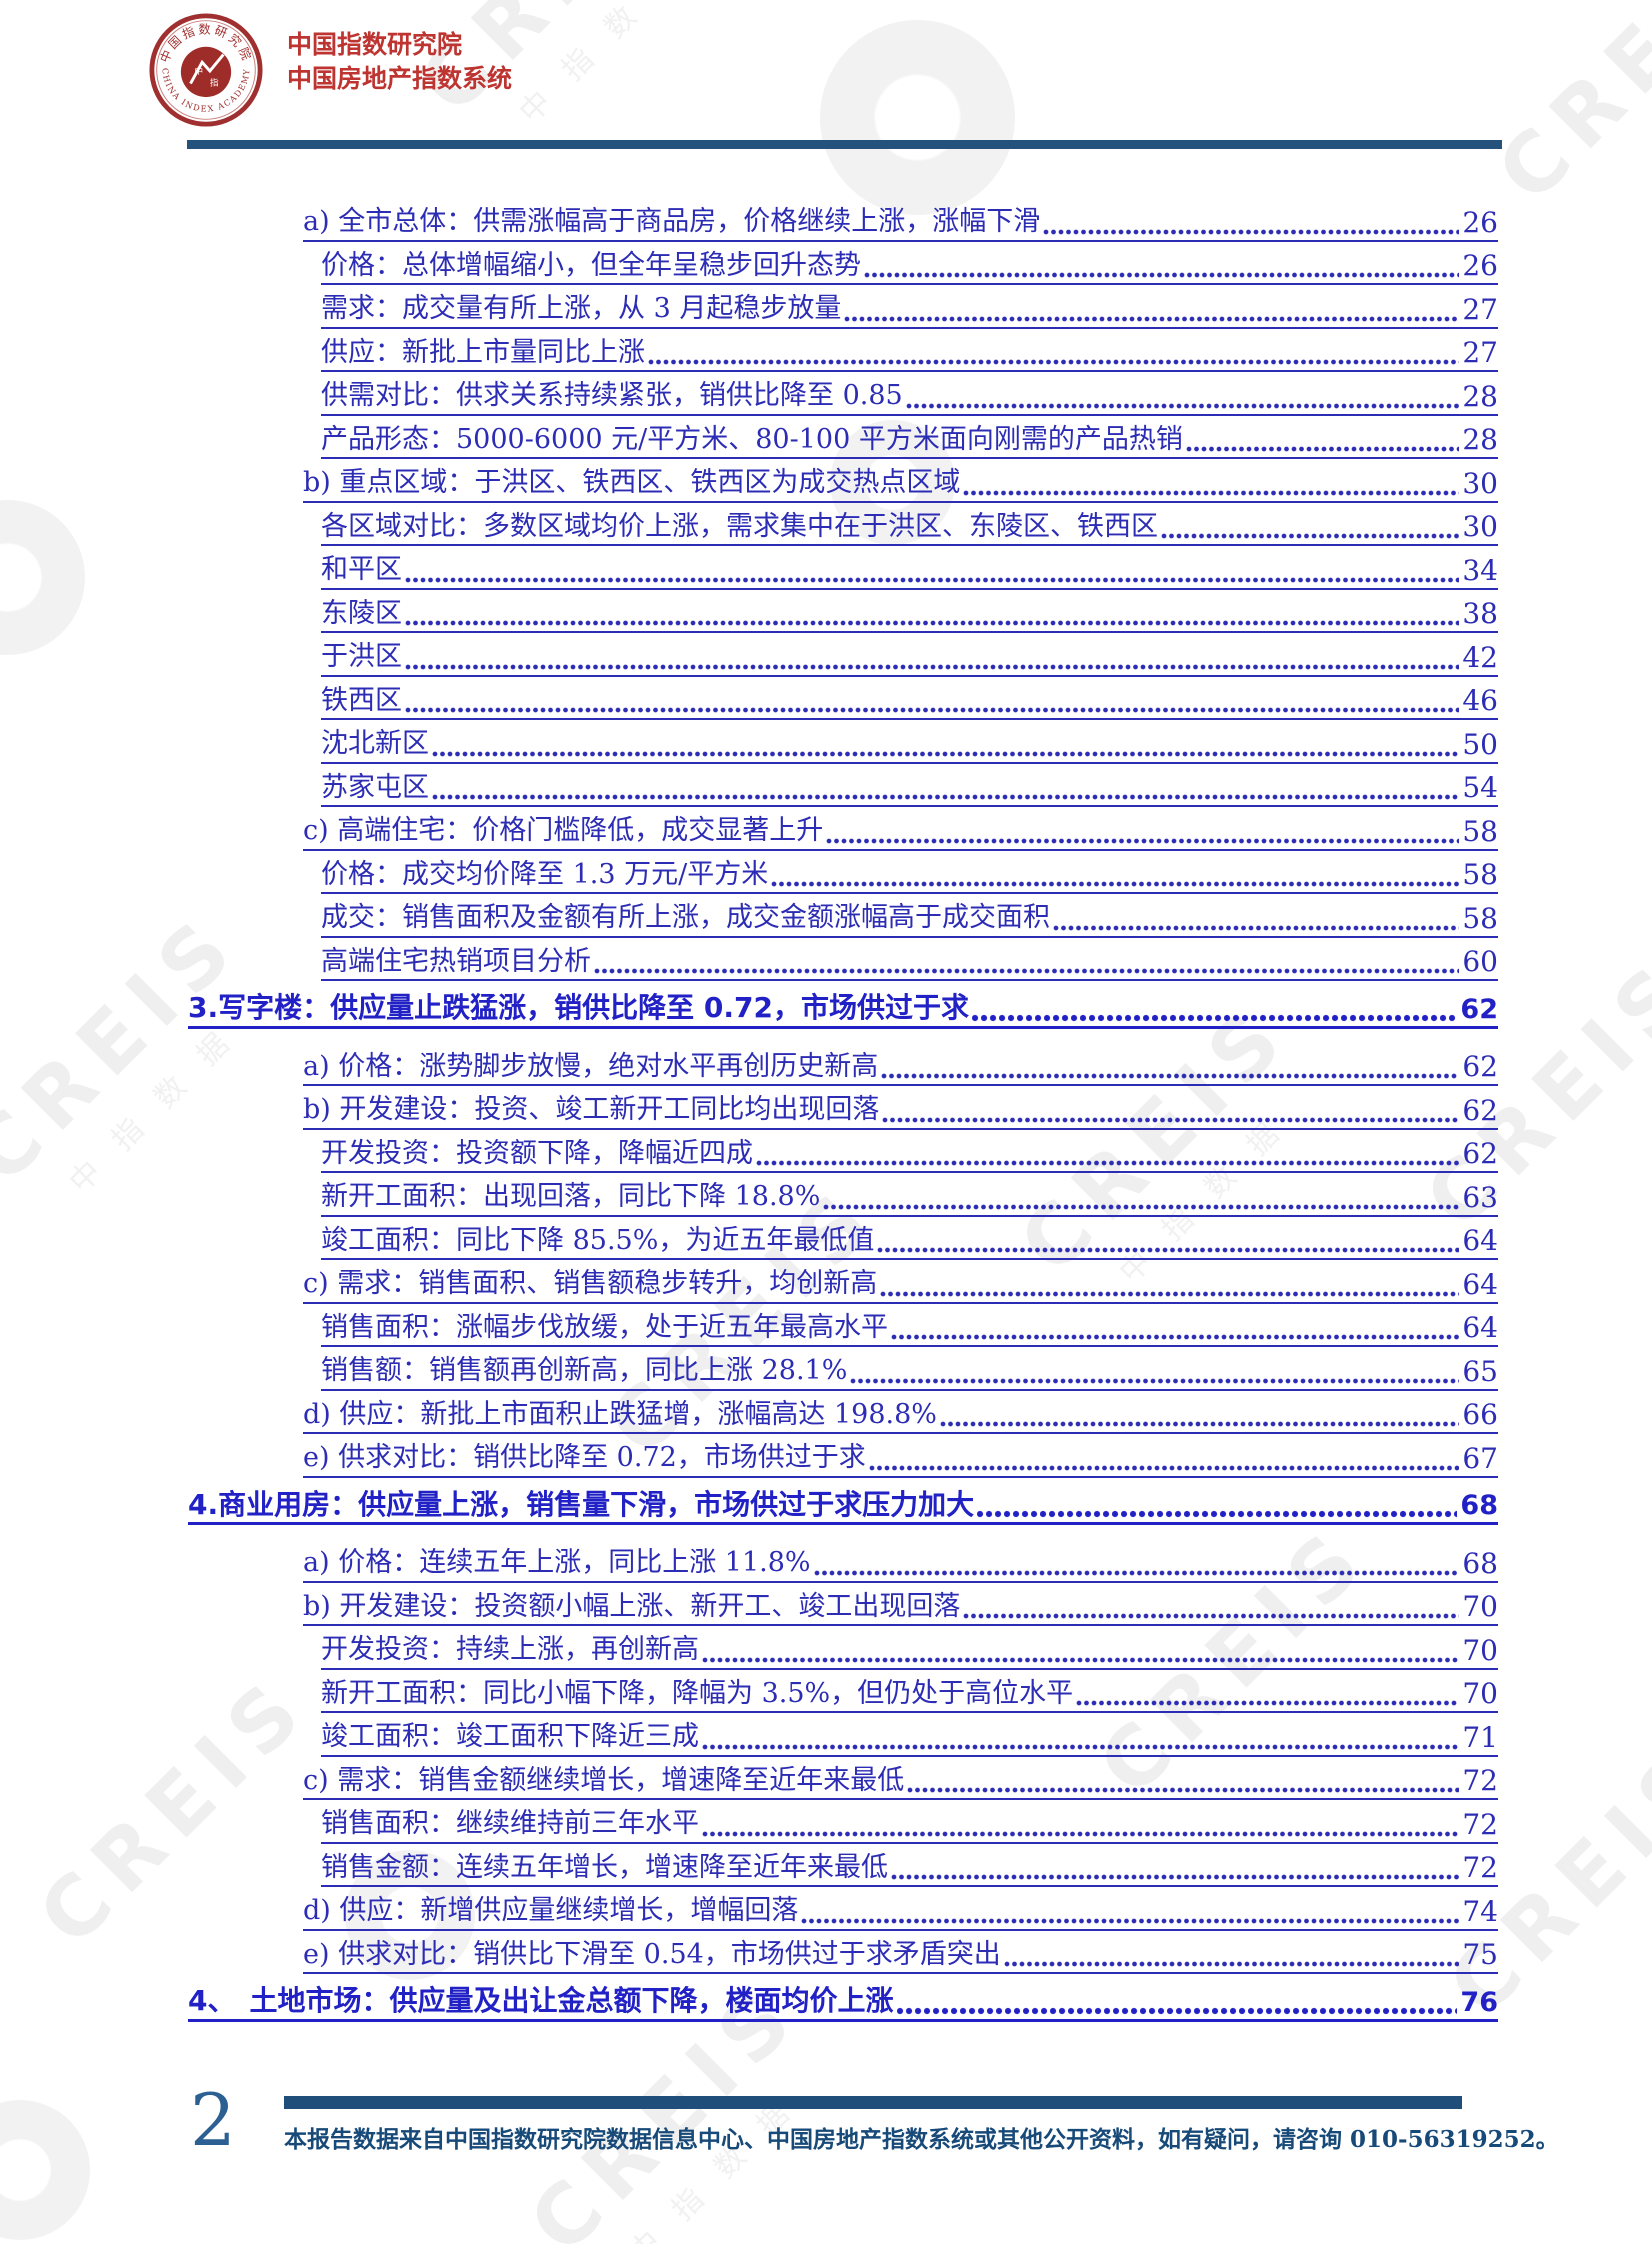 The width and height of the screenshot is (1652, 2244). I want to click on toc-entry: 开发投资：投资额下降，降幅近四成 62, so click(909, 1151).